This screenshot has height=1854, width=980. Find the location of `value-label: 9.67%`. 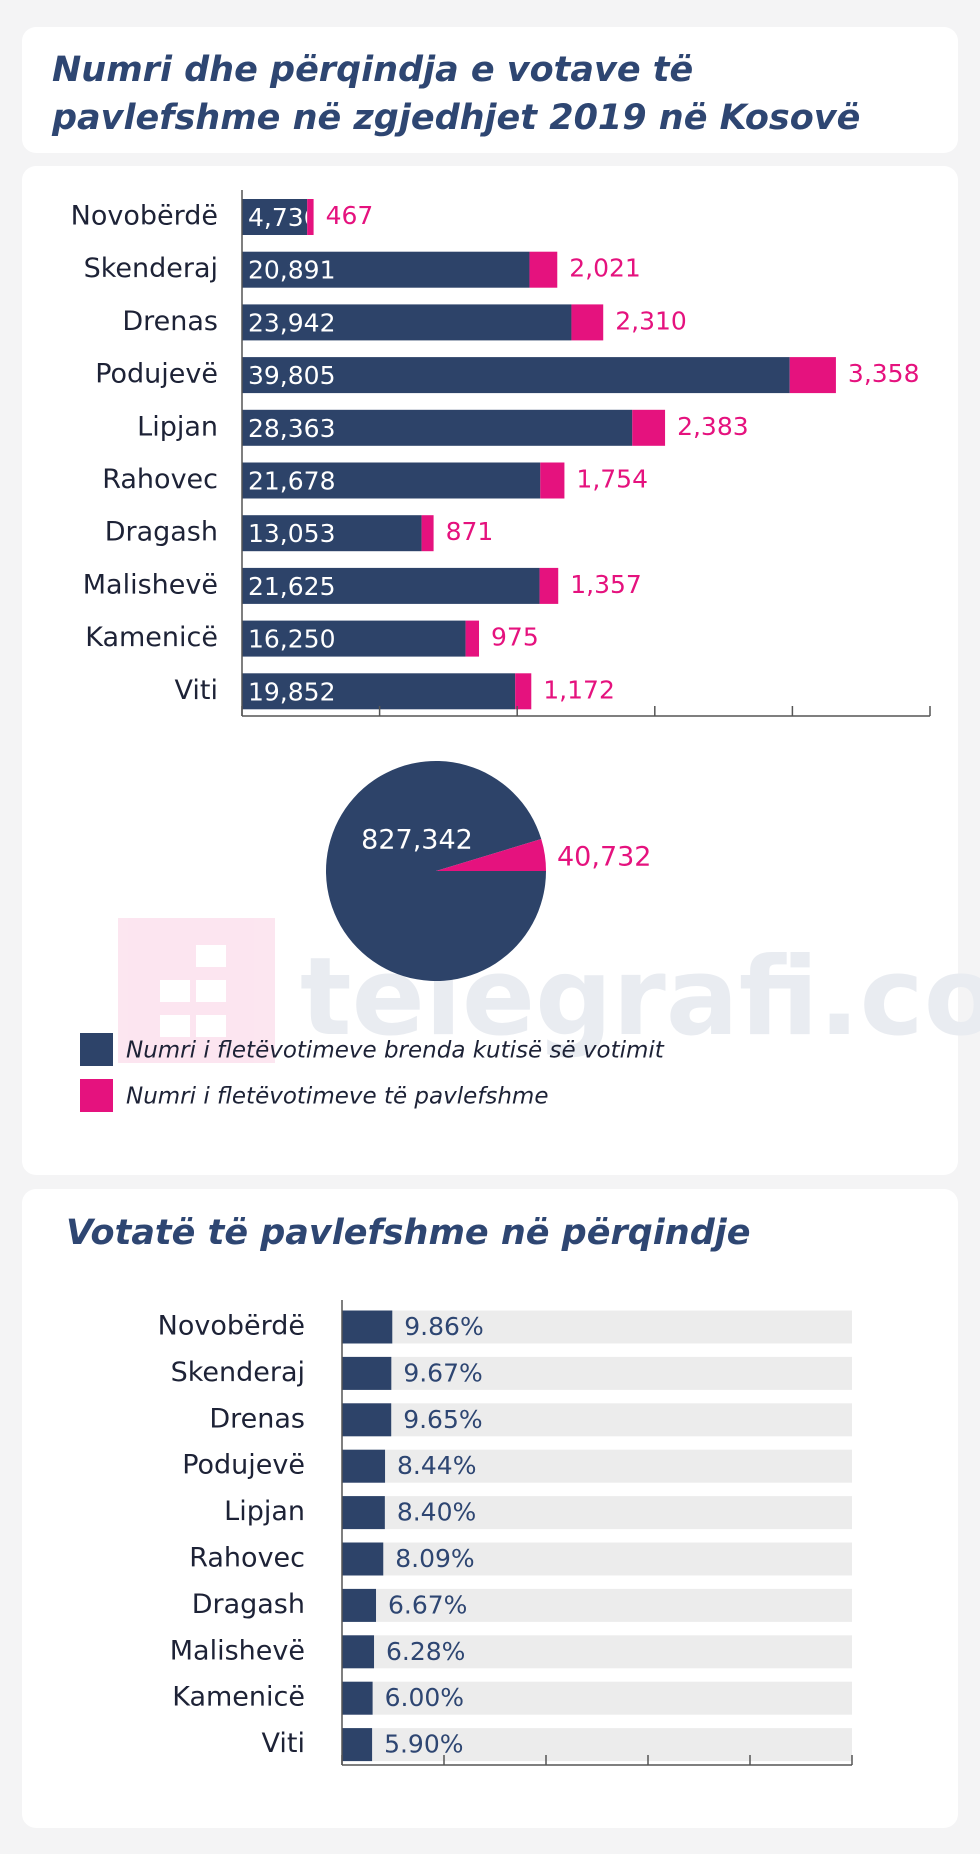

value-label: 9.67% is located at coordinates (442, 1372).